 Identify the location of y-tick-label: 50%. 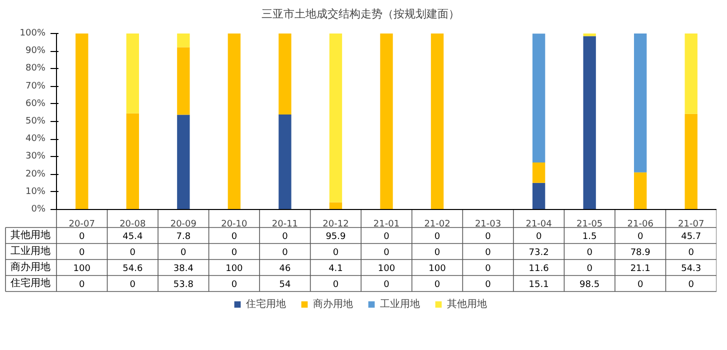
(35, 121).